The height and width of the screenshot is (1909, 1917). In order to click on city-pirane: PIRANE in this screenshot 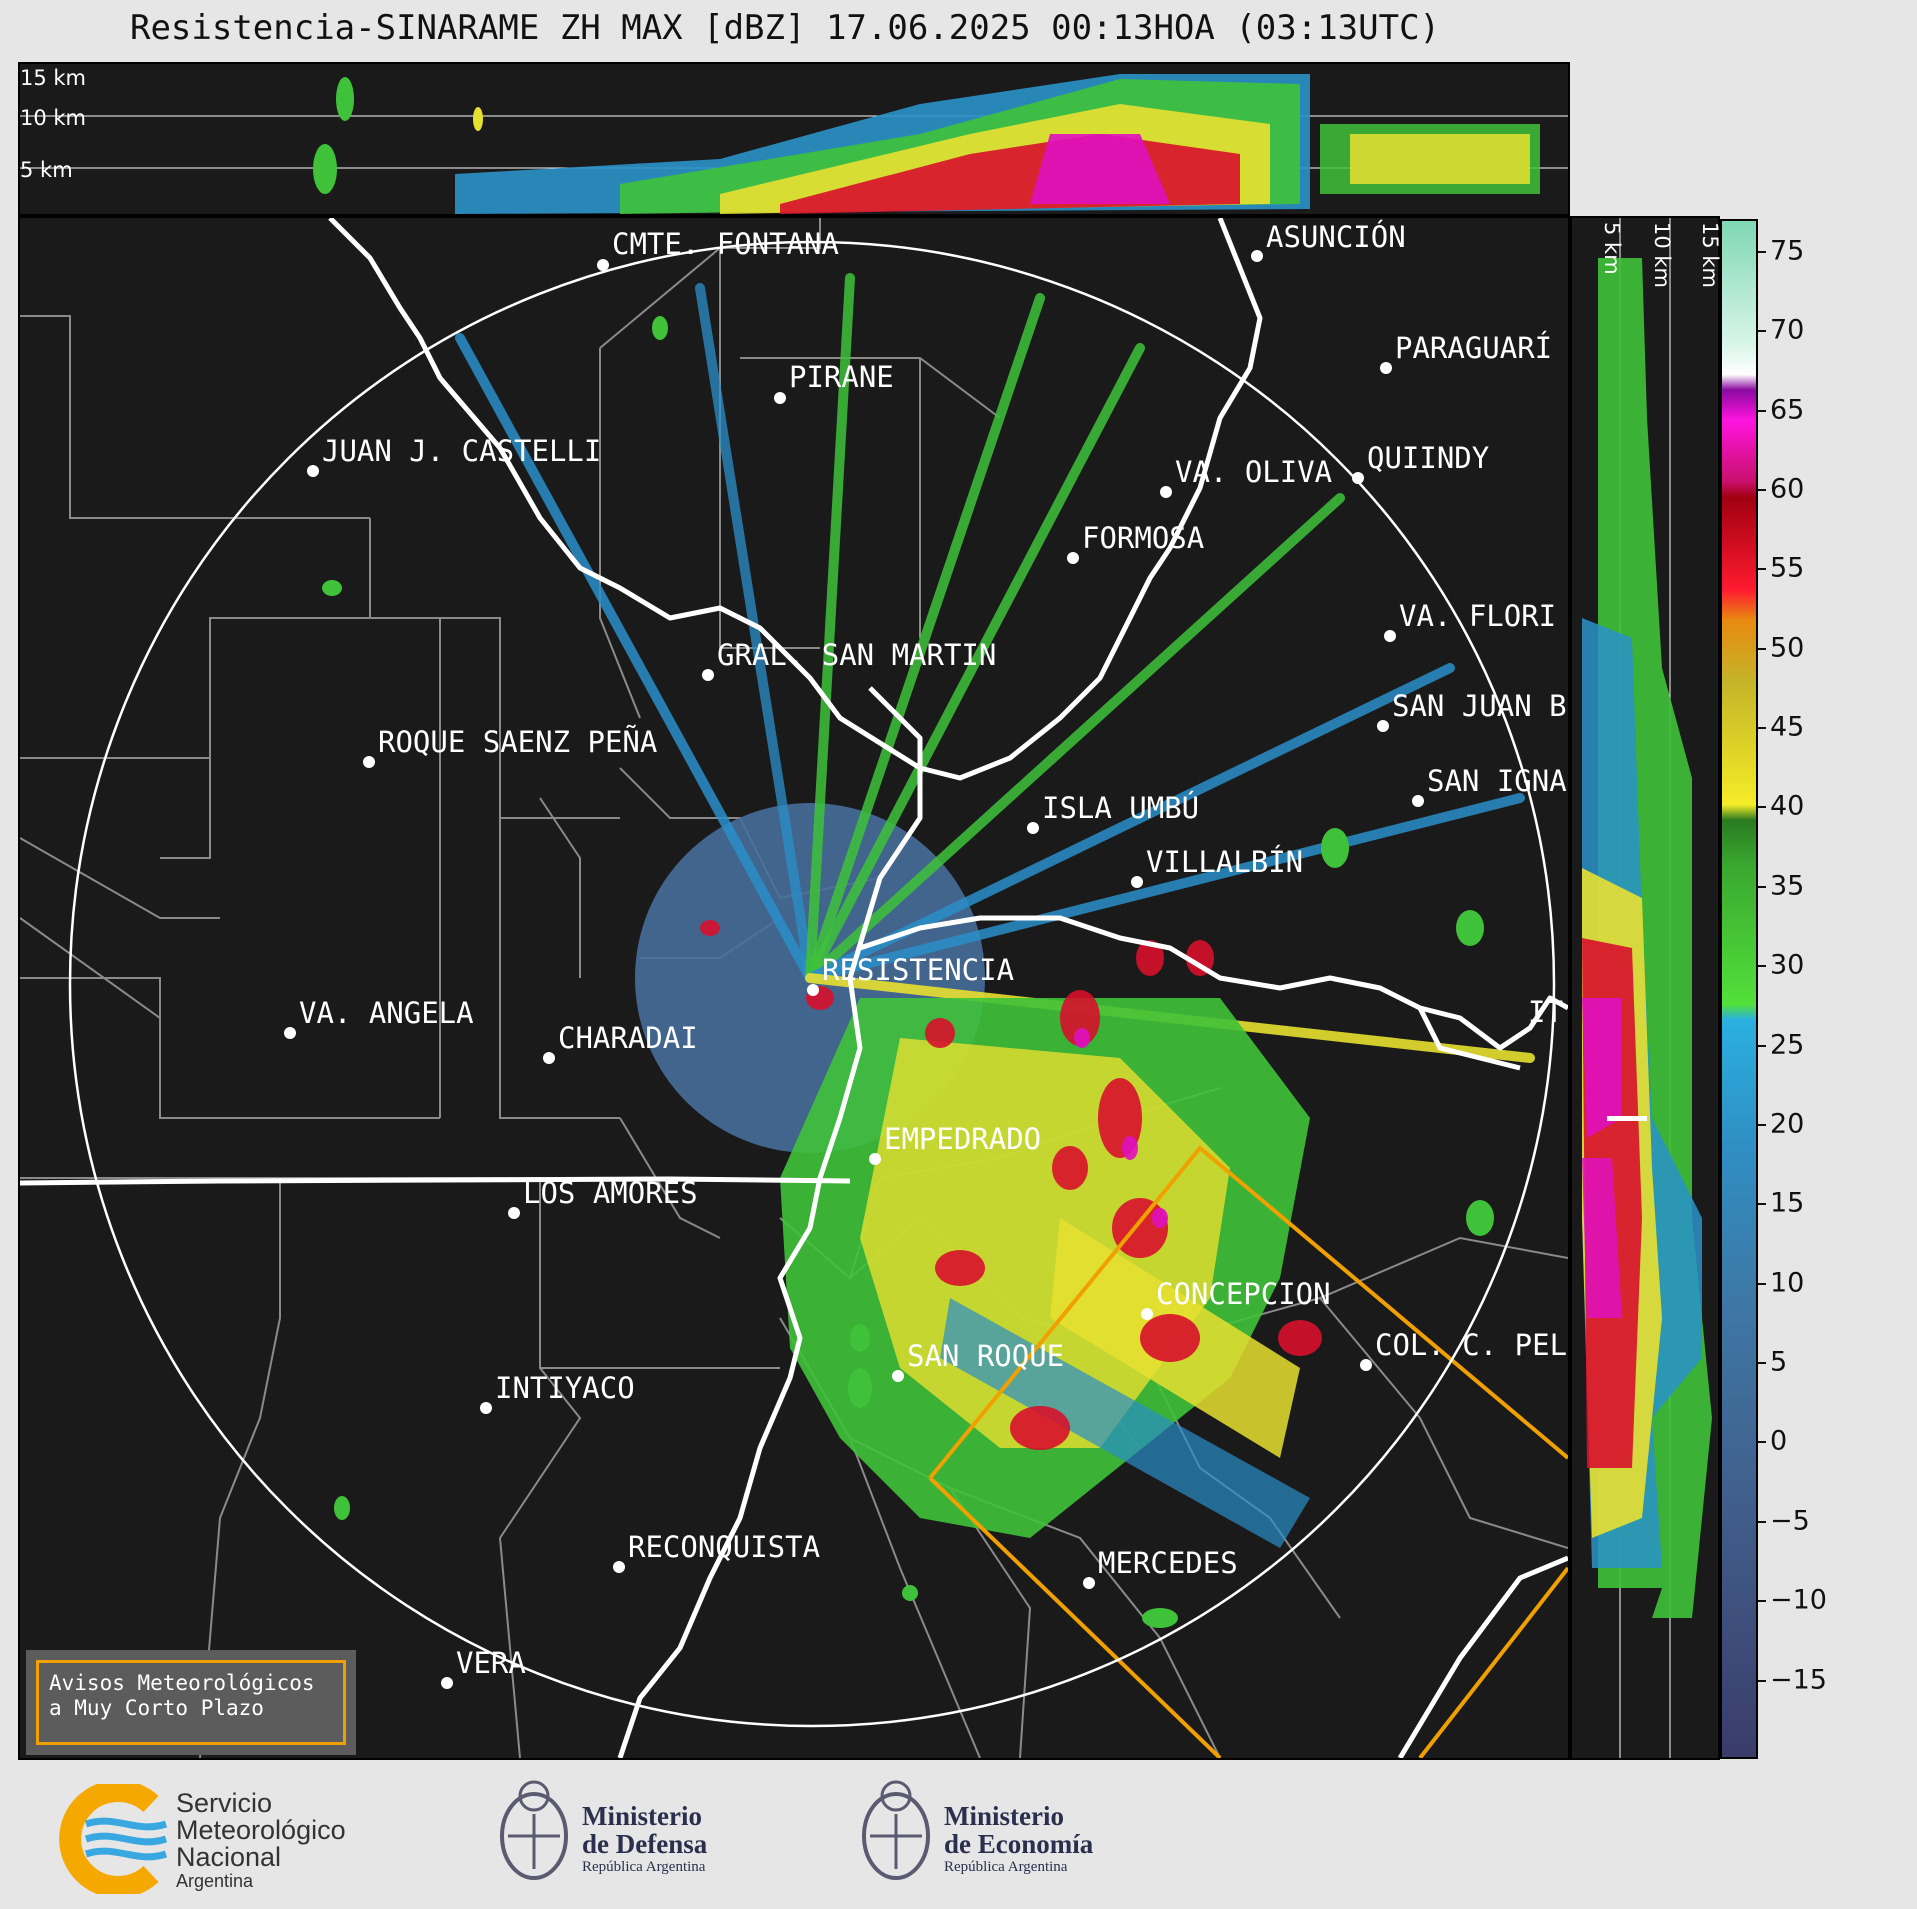, I will do `click(834, 382)`.